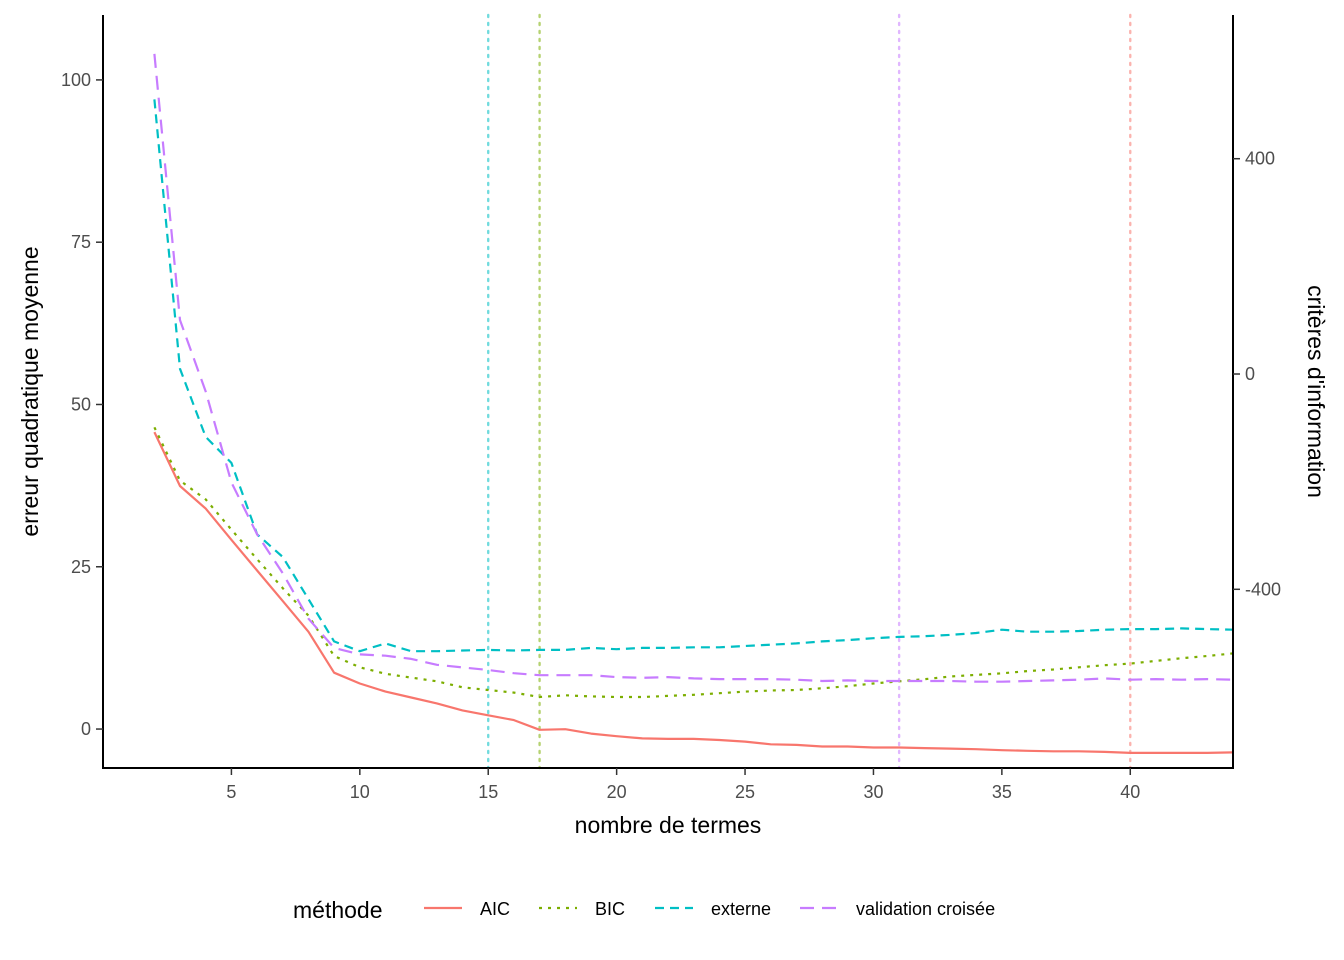 The width and height of the screenshot is (1344, 960). Describe the element at coordinates (745, 792) in the screenshot. I see `x-tick-label: 25` at that location.